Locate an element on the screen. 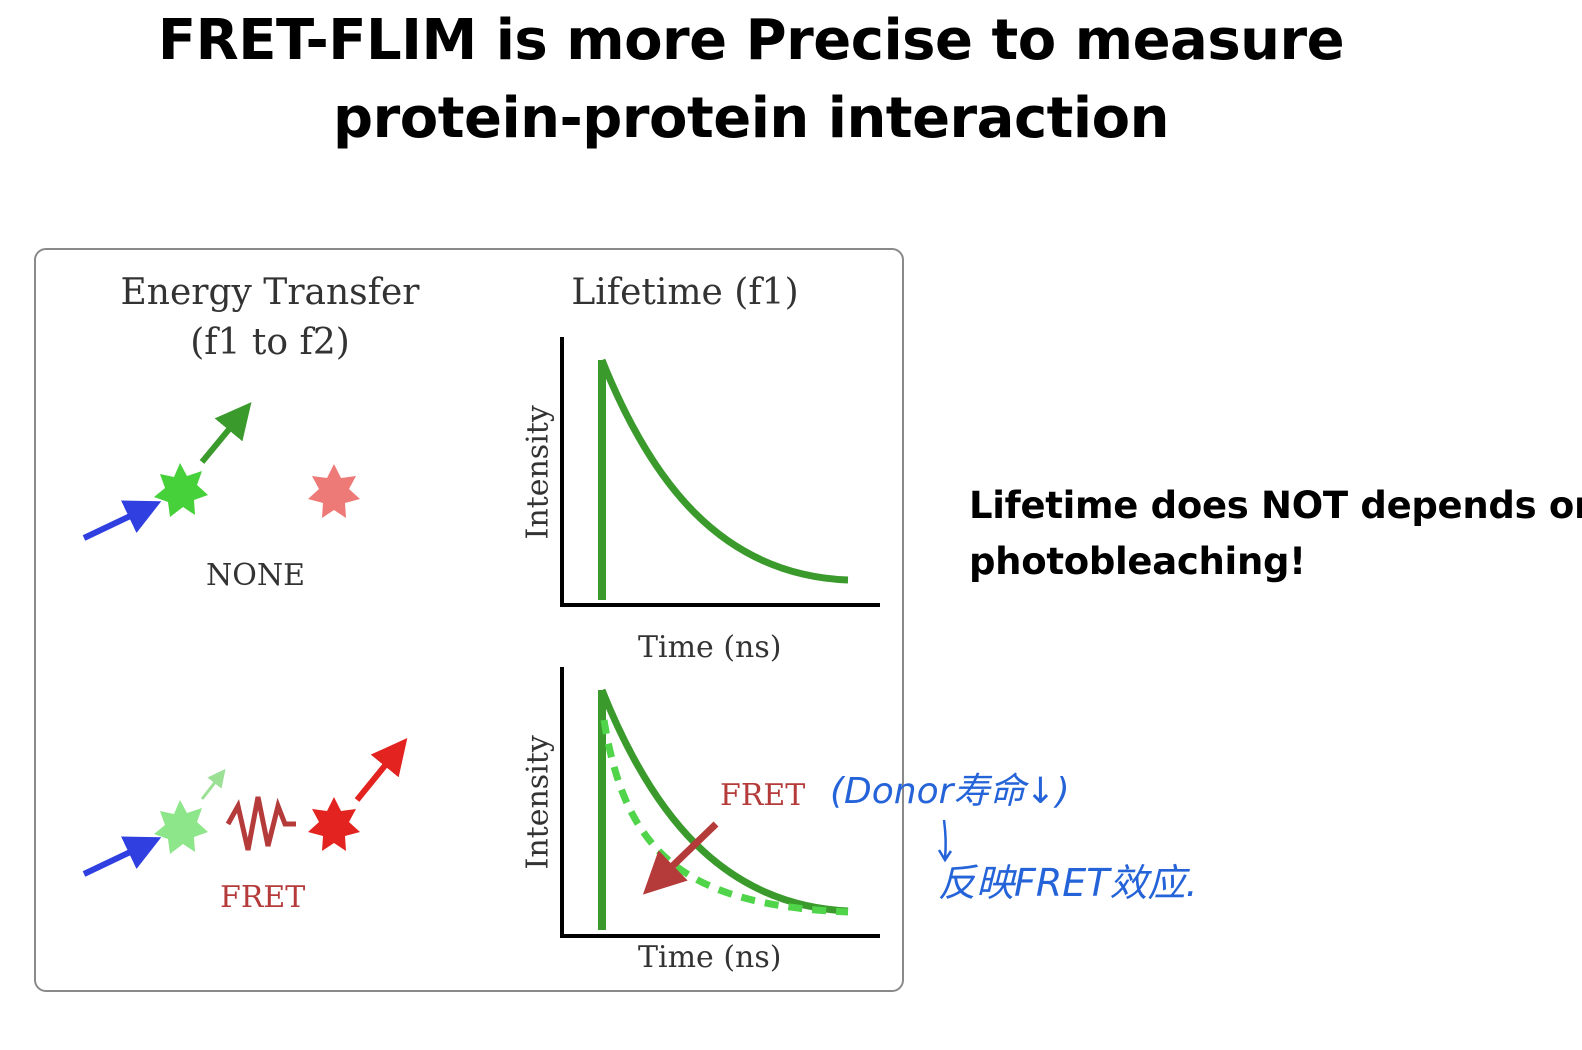 The image size is (1582, 1050). none-label: NONE is located at coordinates (255, 575).